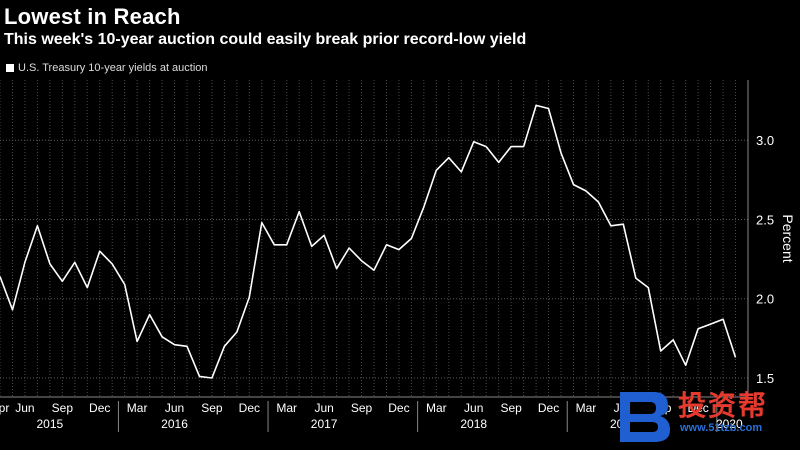  What do you see at coordinates (645, 417) in the screenshot?
I see `watermark-logo-icon` at bounding box center [645, 417].